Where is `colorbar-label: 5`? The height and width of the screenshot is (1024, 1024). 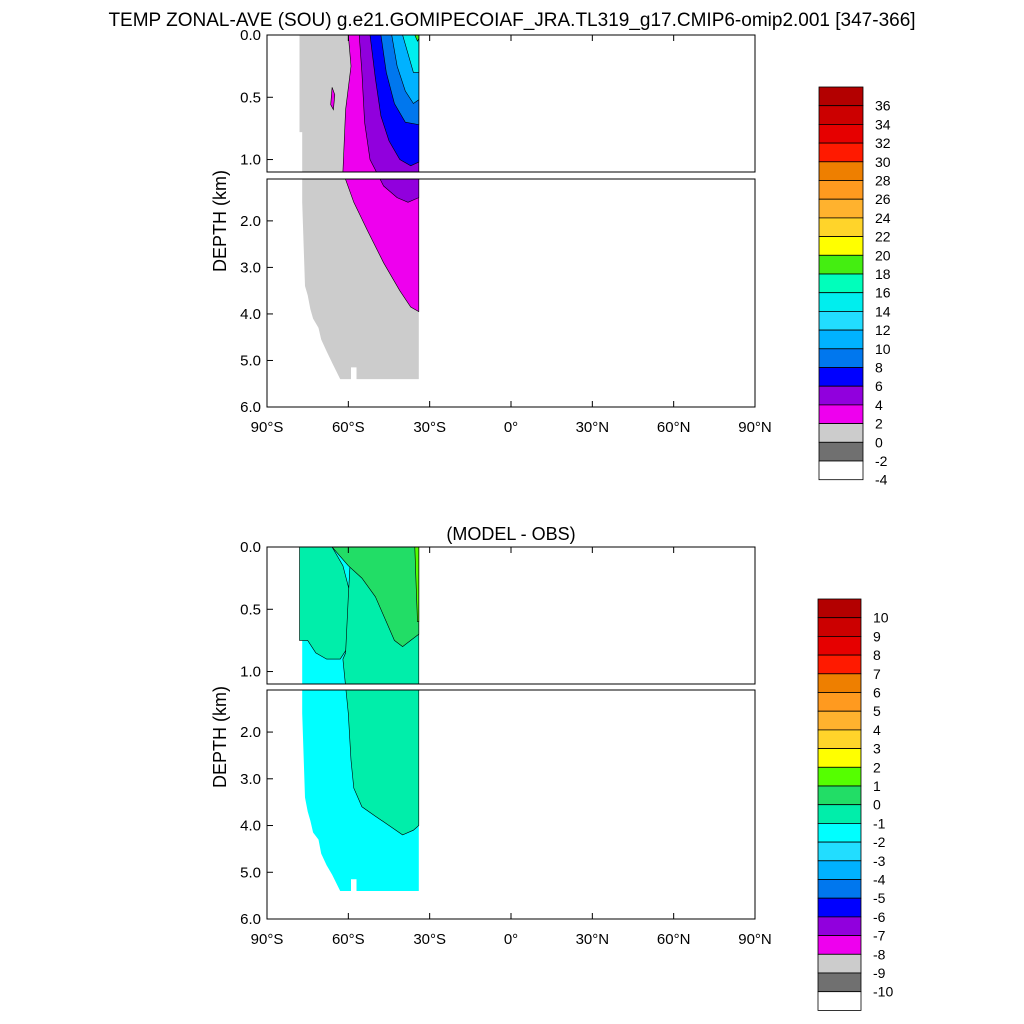
colorbar-label: 5 is located at coordinates (877, 711).